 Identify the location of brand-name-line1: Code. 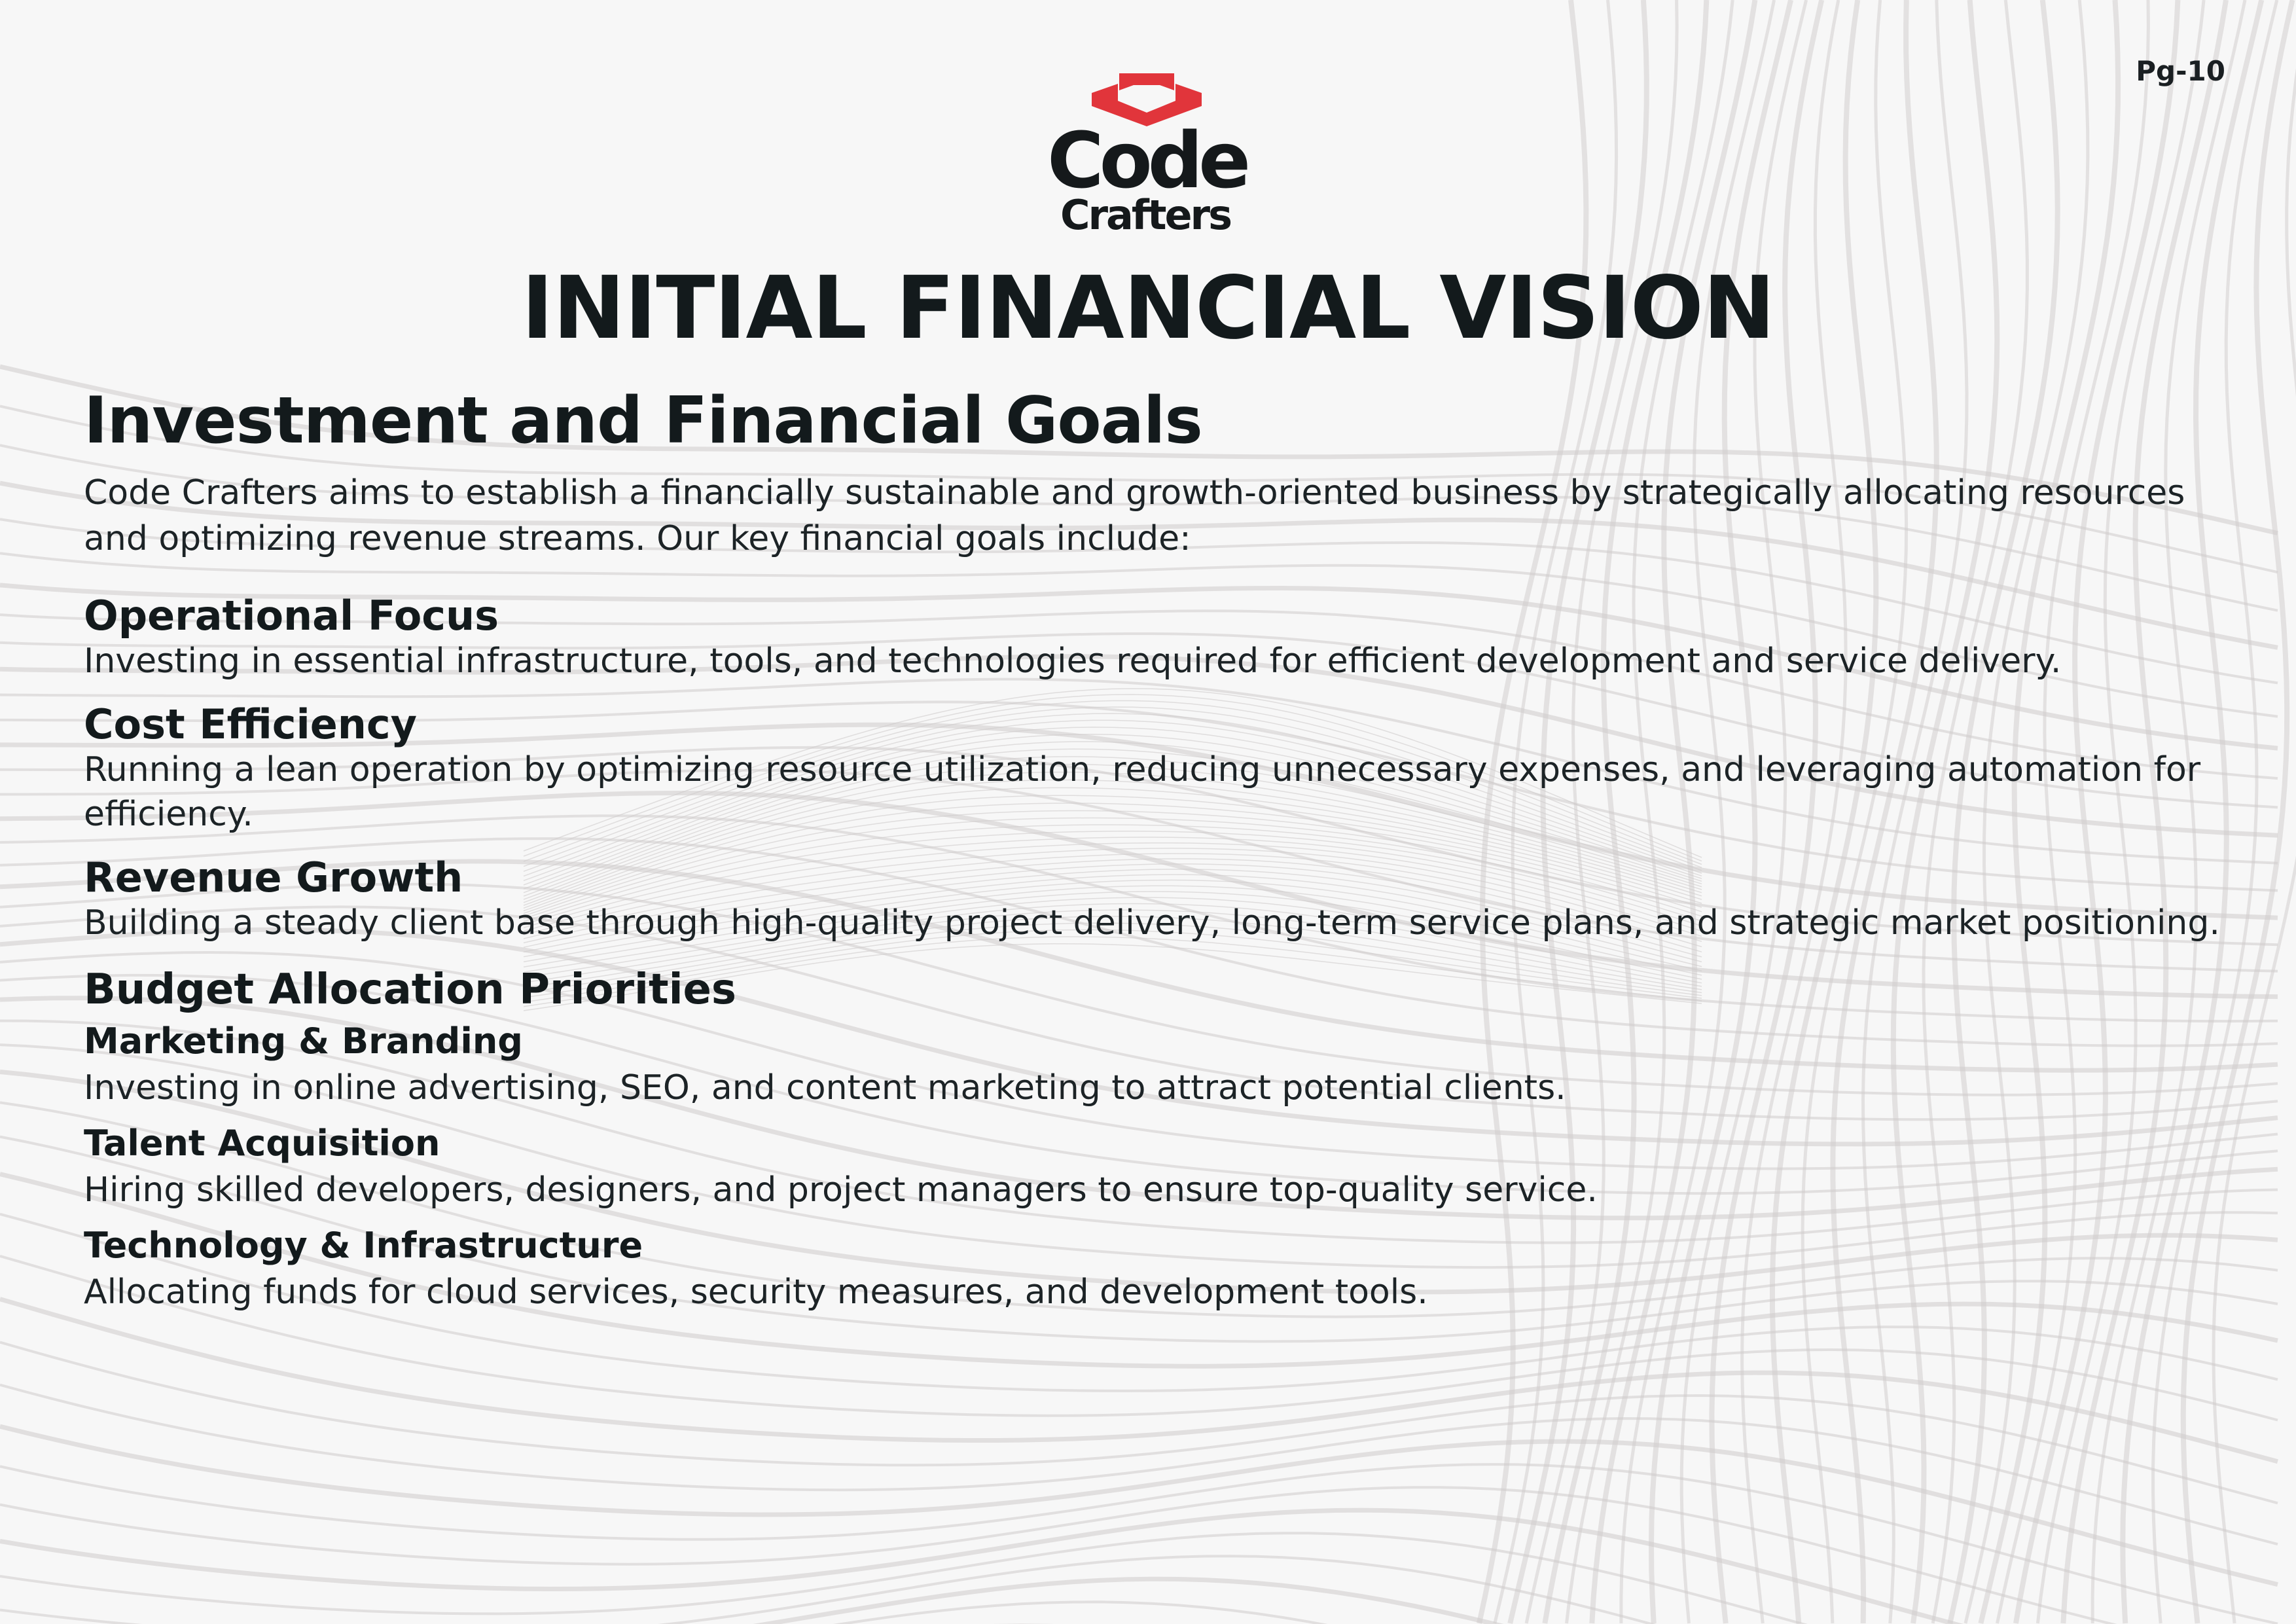
(1149, 160).